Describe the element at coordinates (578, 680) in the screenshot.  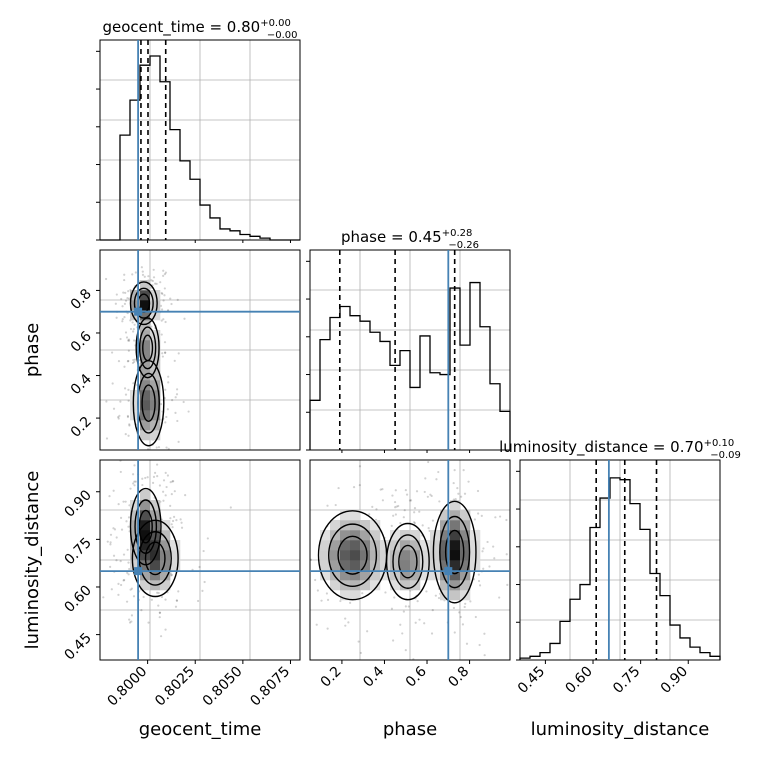
I see `x-tick-label: 0.60` at that location.